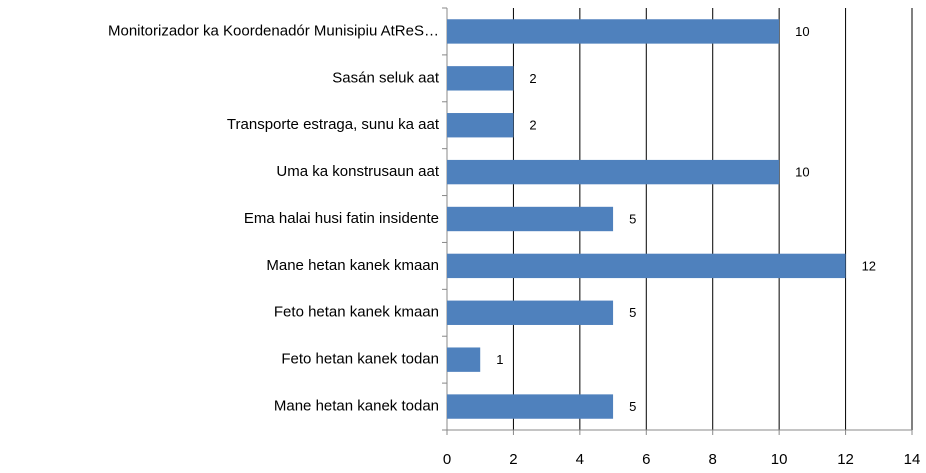 The height and width of the screenshot is (473, 926). Describe the element at coordinates (912, 459) in the screenshot. I see `x-tick-label: 14` at that location.